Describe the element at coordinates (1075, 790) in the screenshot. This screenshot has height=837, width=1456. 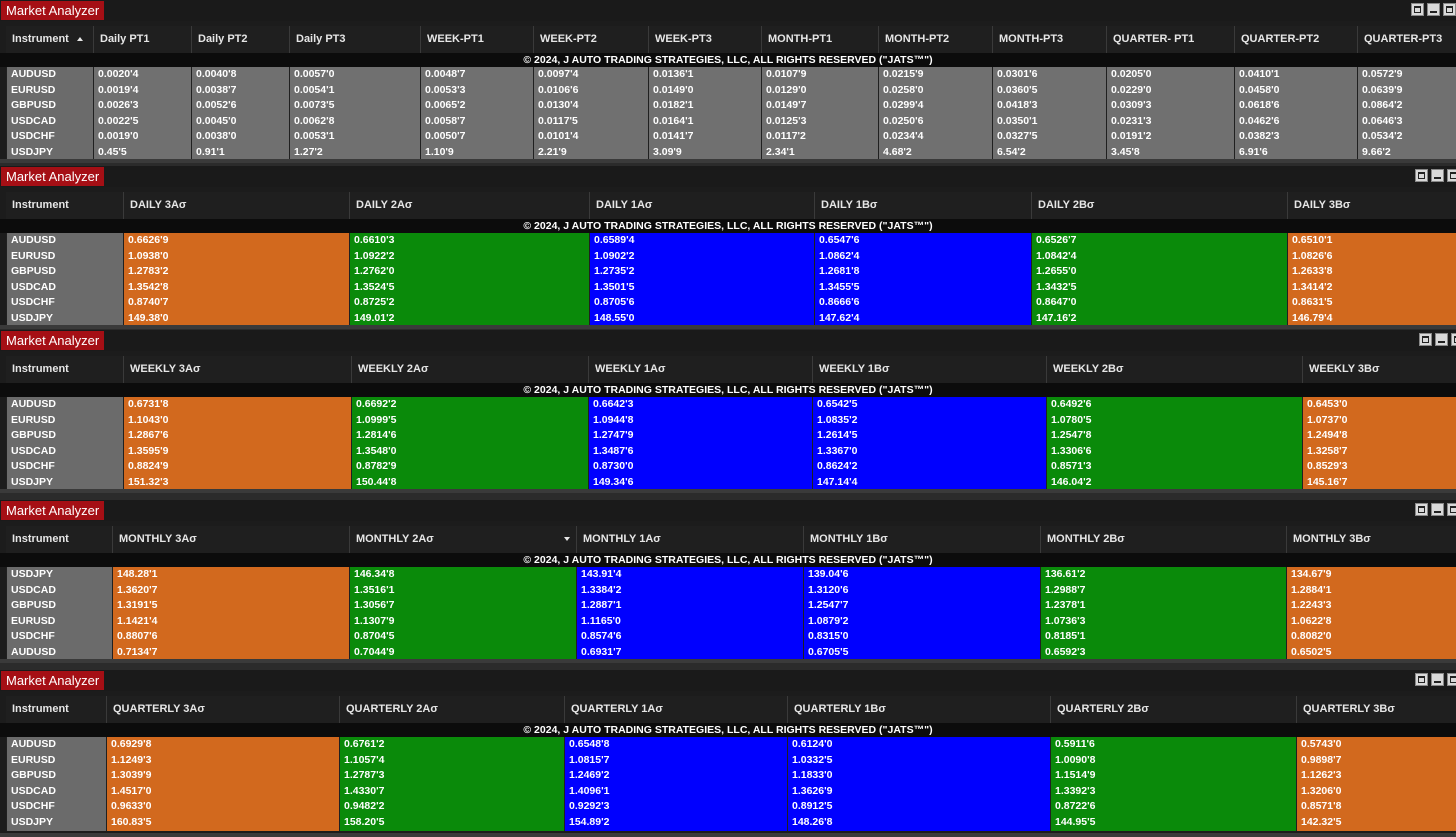
I see `value-cell: 1.3392'3` at that location.